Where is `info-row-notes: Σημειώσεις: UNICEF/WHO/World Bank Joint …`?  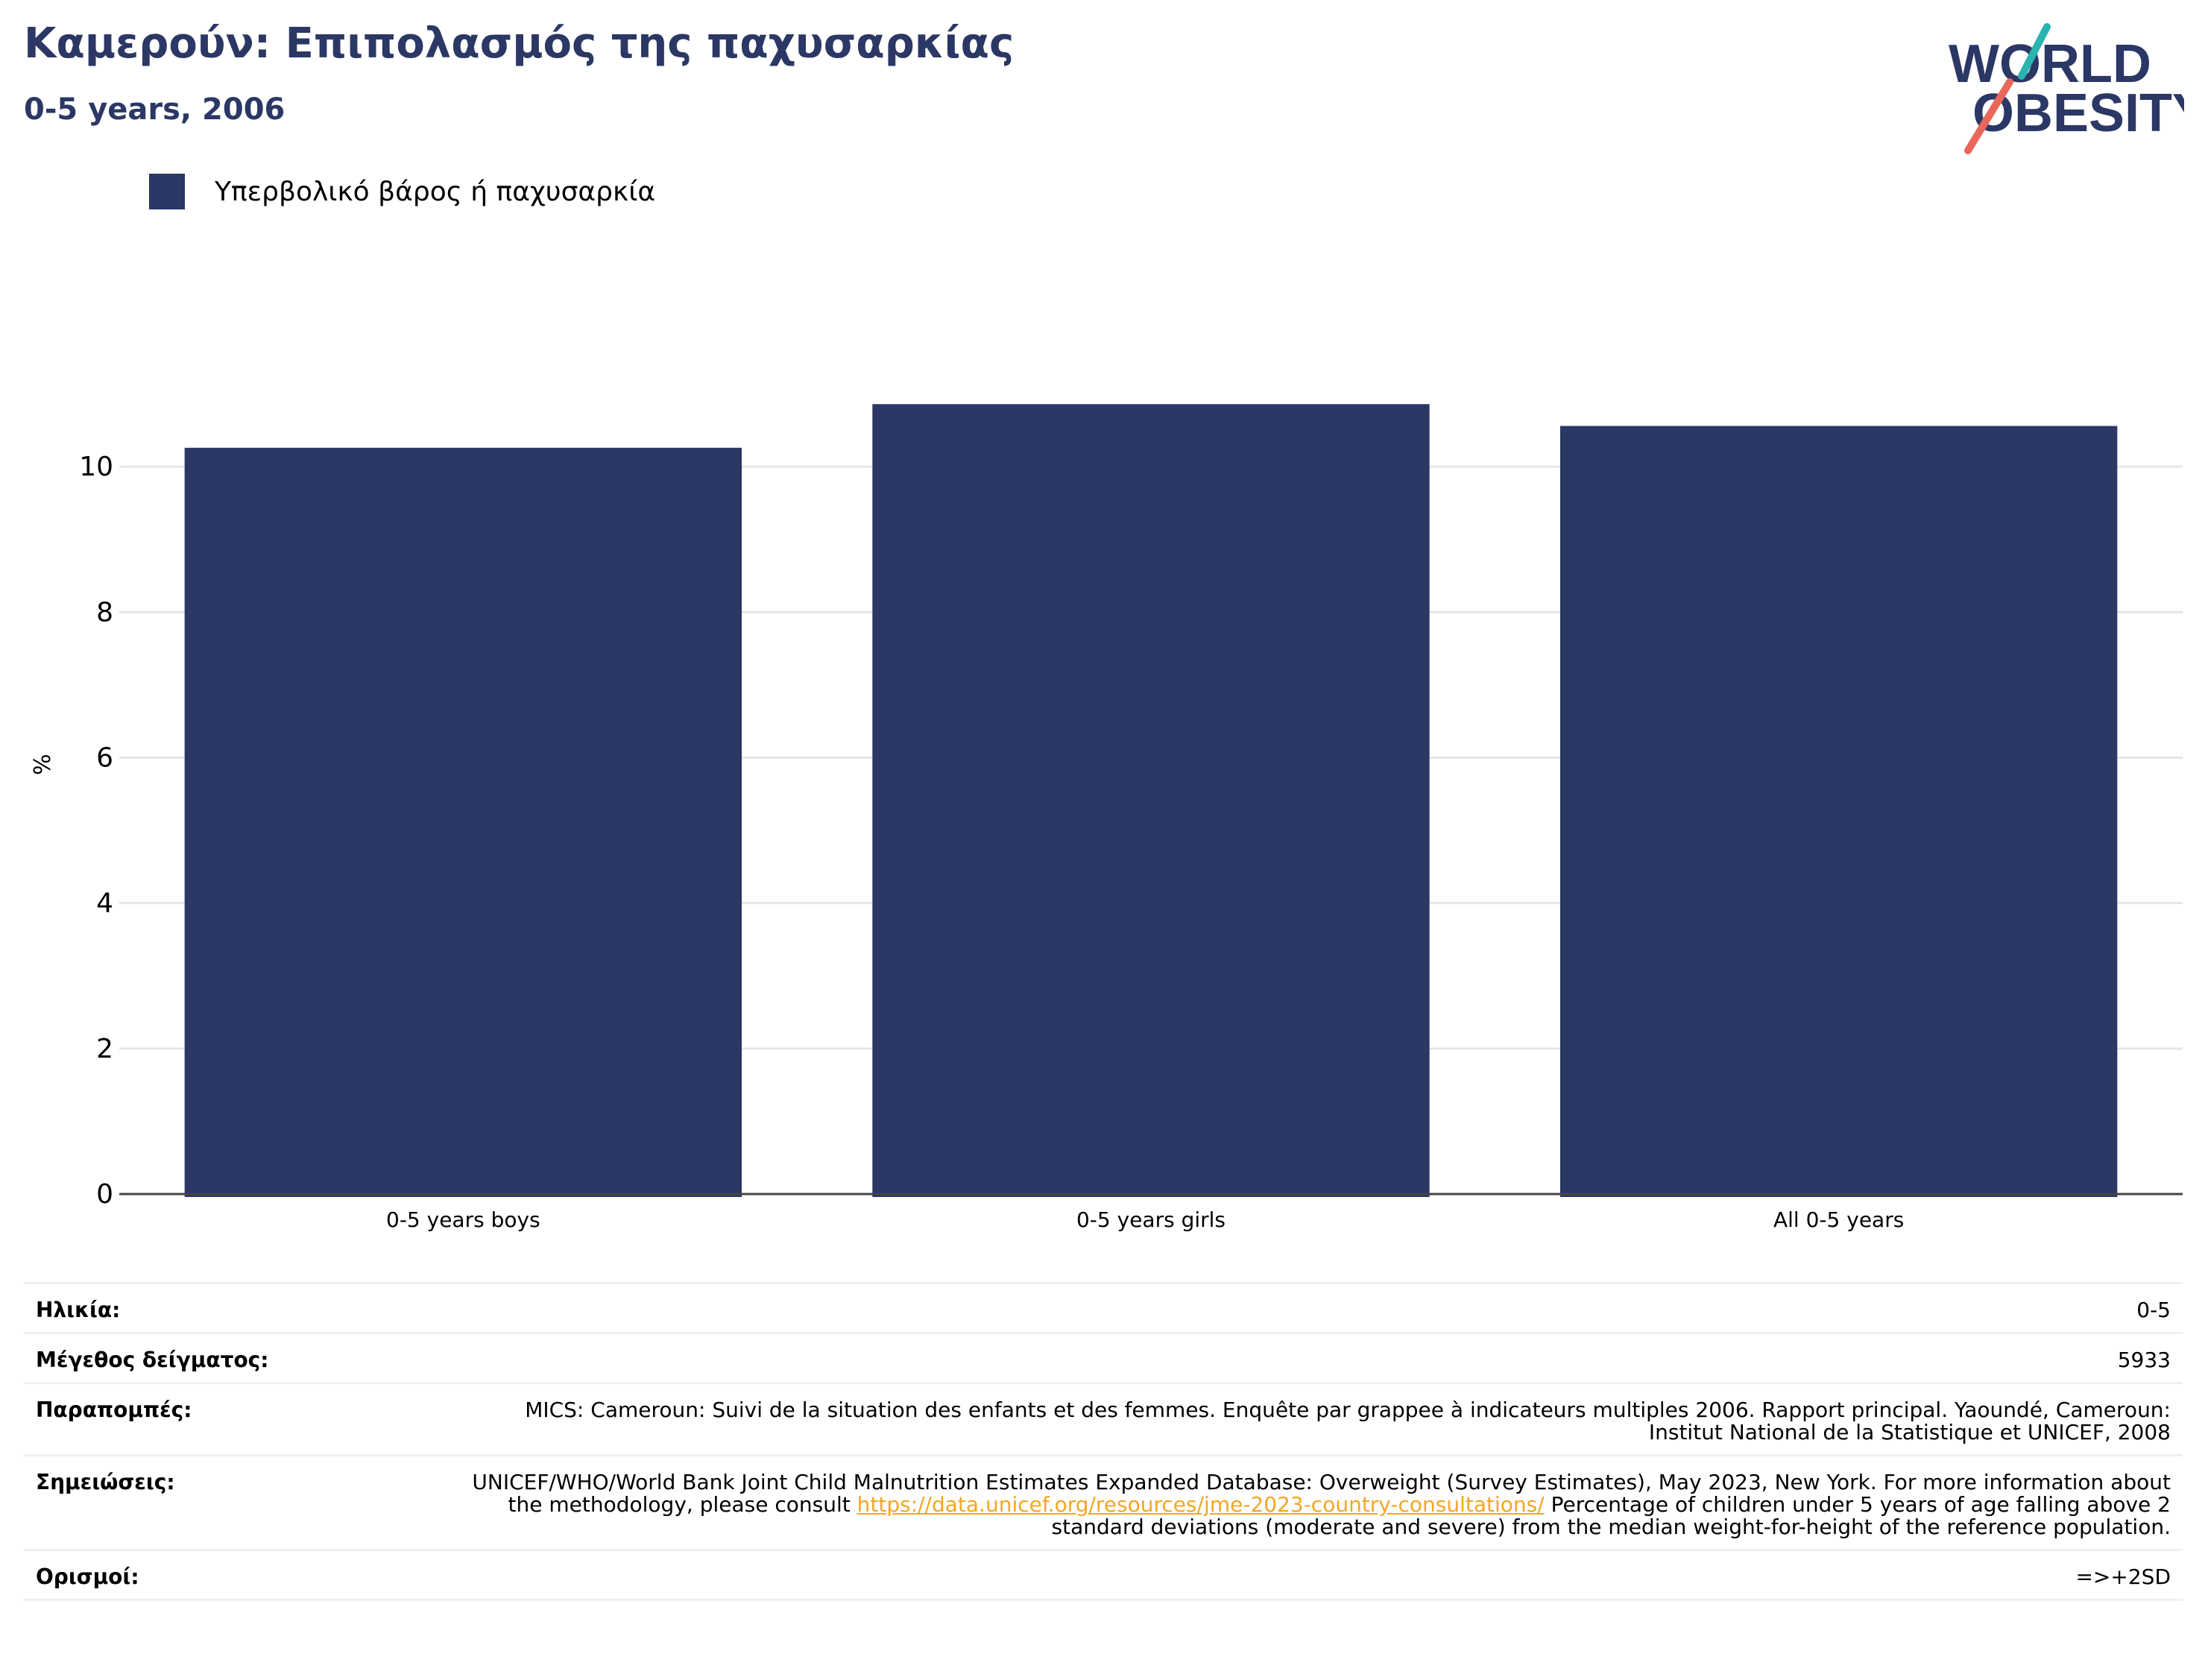 info-row-notes: Σημειώσεις: UNICEF/WHO/World Bank Joint … is located at coordinates (1103, 1502).